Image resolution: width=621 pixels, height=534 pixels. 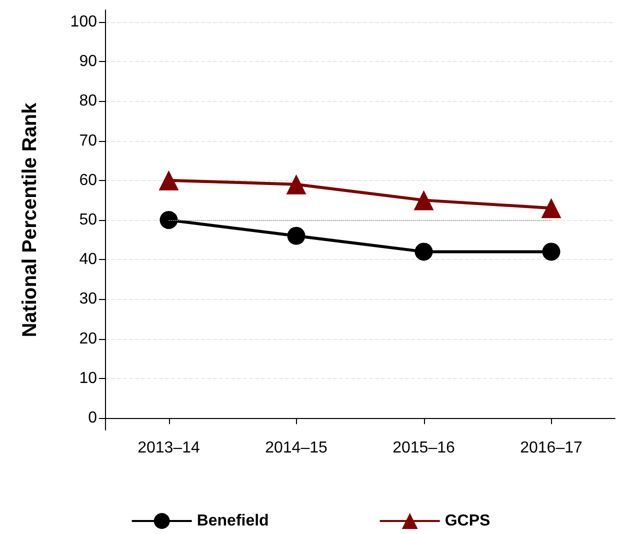 What do you see at coordinates (296, 448) in the screenshot?
I see `x-tick-label: 2014–15` at bounding box center [296, 448].